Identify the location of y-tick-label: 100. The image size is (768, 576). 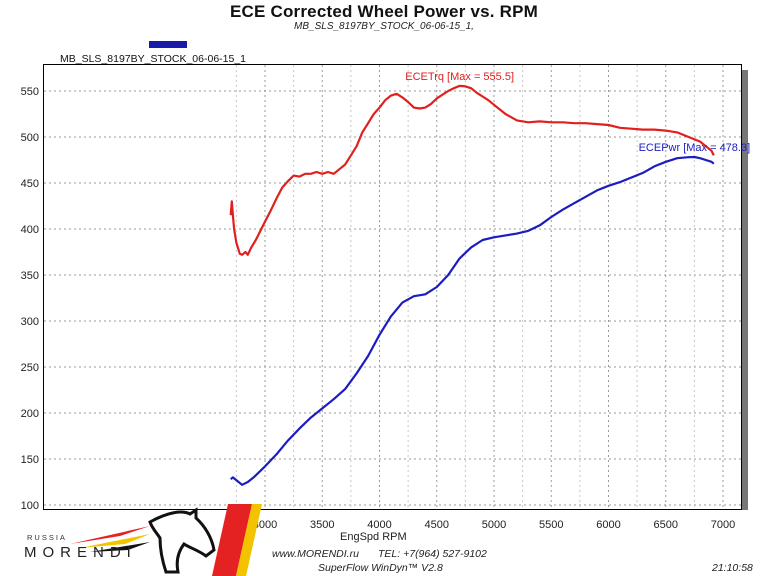
(30, 506).